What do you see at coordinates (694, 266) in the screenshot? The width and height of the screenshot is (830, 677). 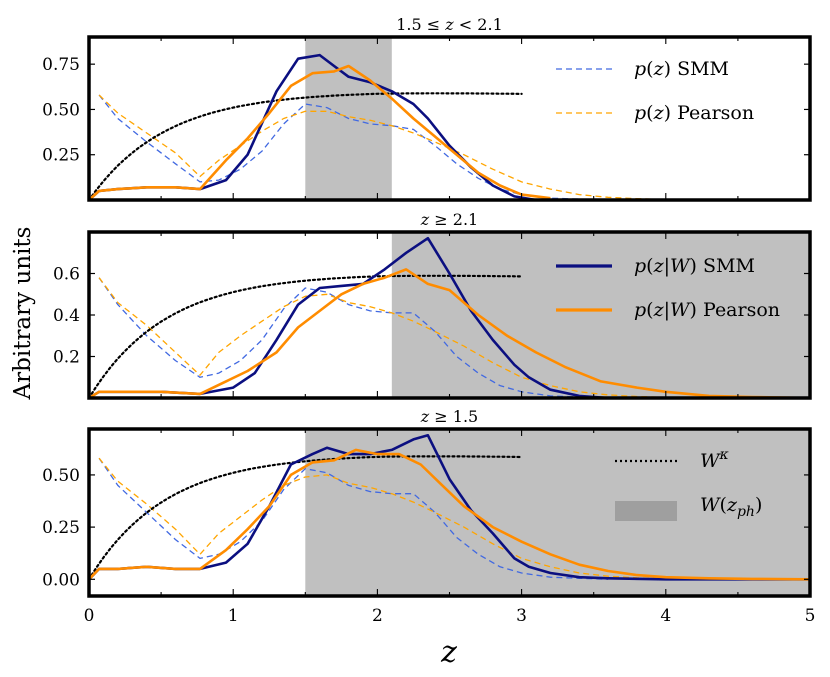 I see `legend-label: p(z|W) SMM` at bounding box center [694, 266].